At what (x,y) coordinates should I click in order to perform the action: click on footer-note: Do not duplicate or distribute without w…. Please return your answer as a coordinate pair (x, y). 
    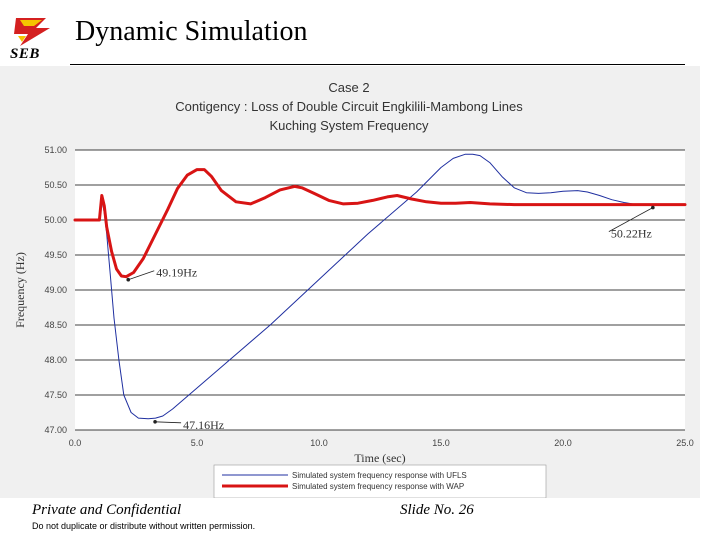
    Looking at the image, I should click on (144, 526).